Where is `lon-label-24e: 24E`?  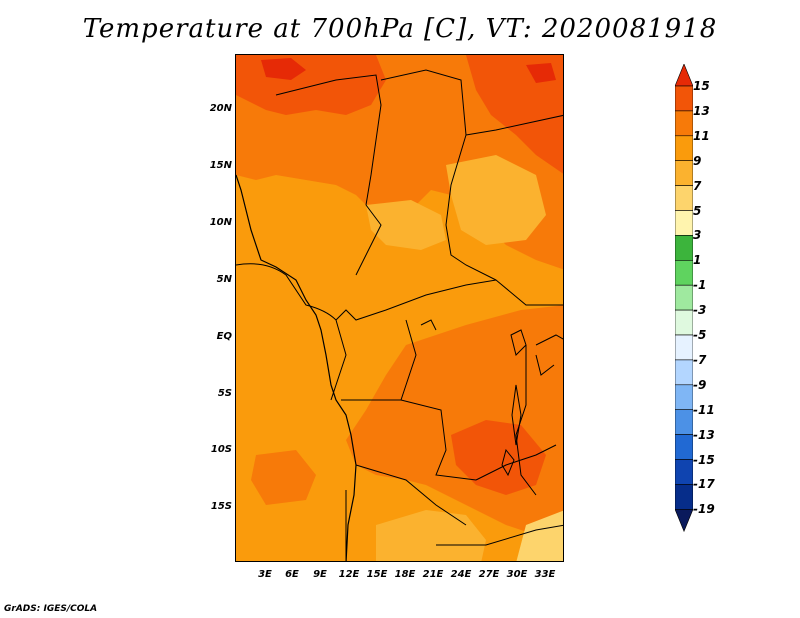
lon-label-24e: 24E is located at coordinates (461, 574).